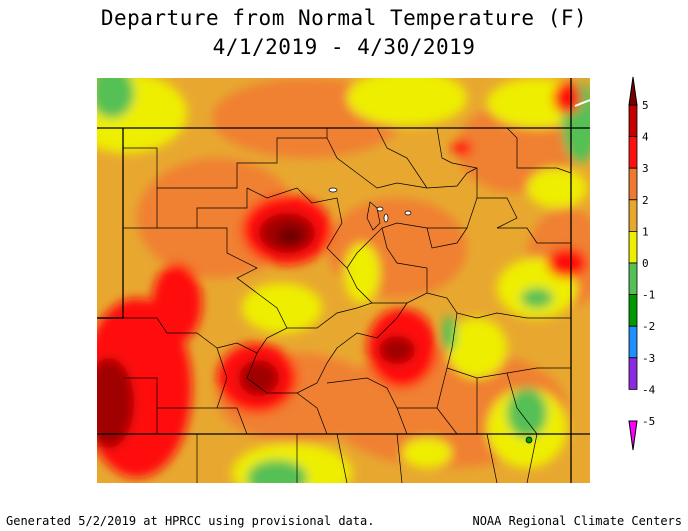 The width and height of the screenshot is (688, 531). What do you see at coordinates (648, 421) in the screenshot?
I see `legend-tick-label: -5` at bounding box center [648, 421].